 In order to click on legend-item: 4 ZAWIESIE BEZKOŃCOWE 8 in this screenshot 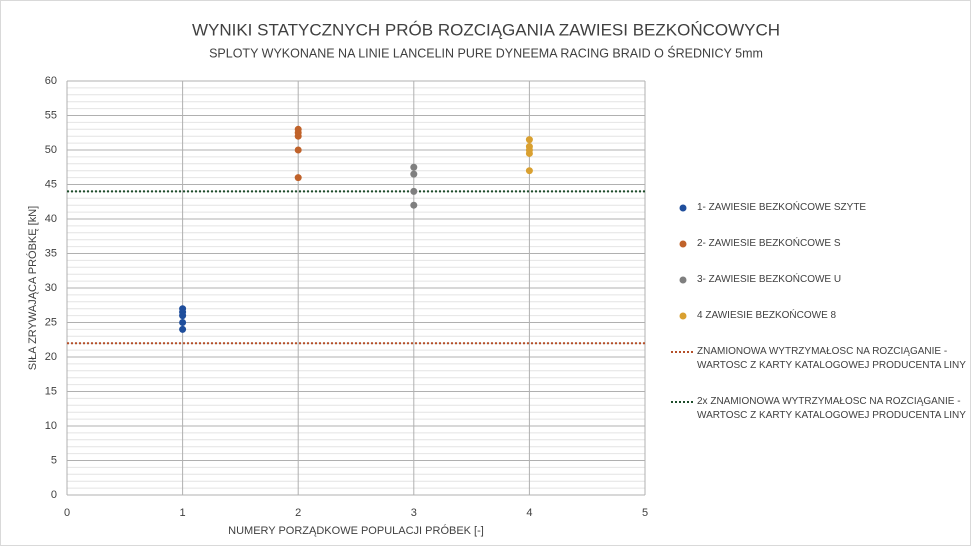, I will do `click(819, 316)`.